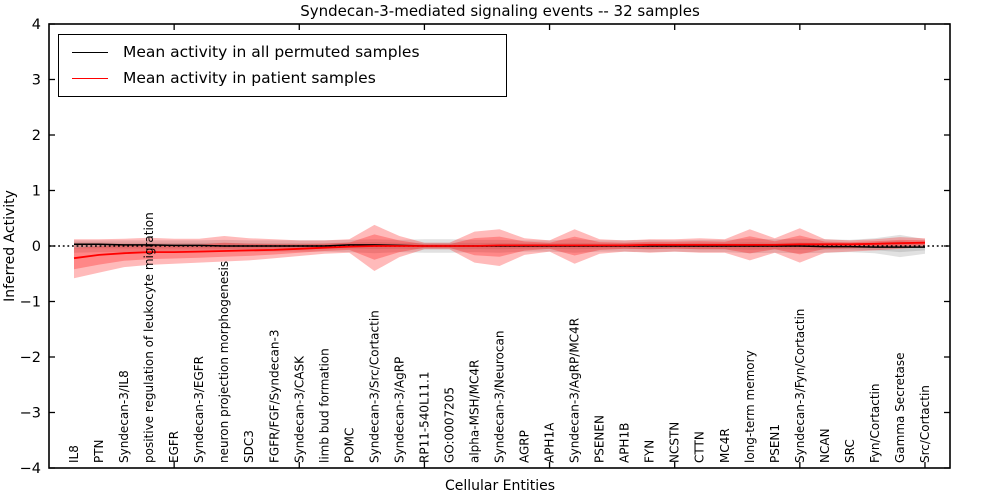  I want to click on entity-label: CTTN, so click(700, 447).